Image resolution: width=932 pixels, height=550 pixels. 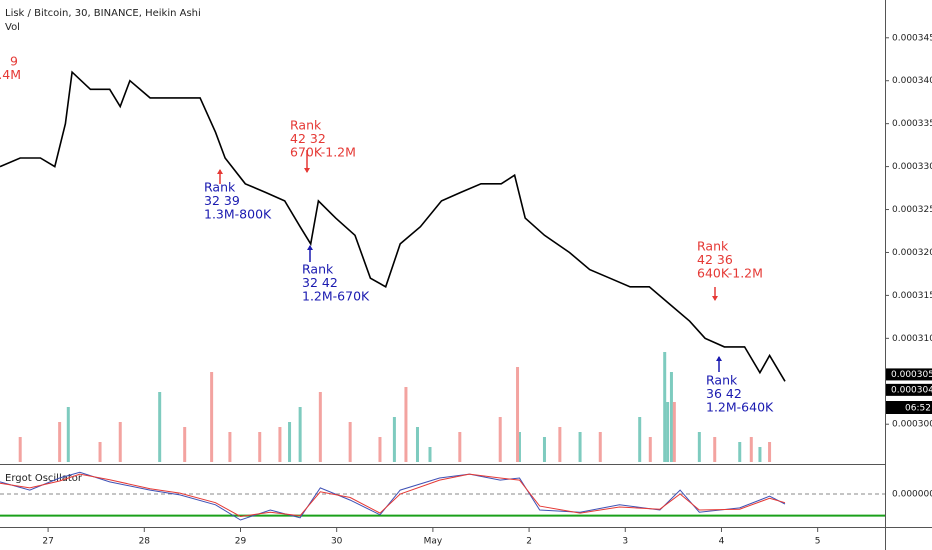 I want to click on x-tick-label: 29, so click(x=241, y=542).